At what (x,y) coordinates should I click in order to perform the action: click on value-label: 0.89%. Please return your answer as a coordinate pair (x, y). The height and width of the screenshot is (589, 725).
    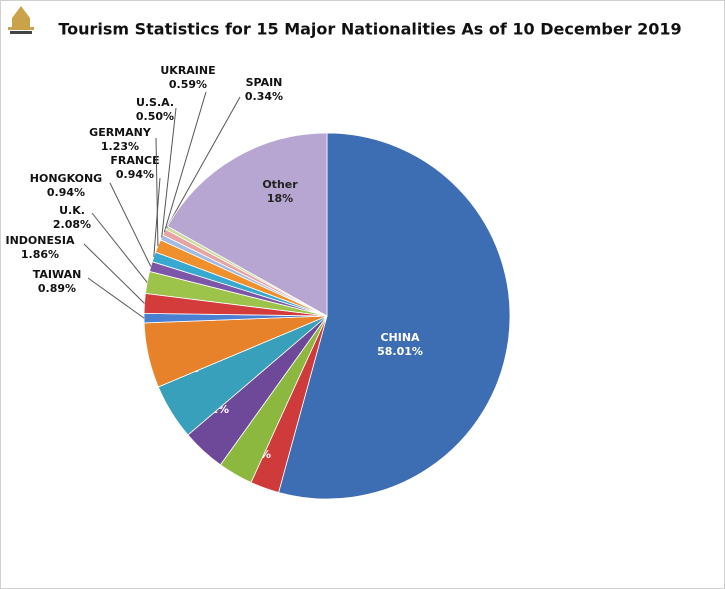
    Looking at the image, I should click on (57, 288).